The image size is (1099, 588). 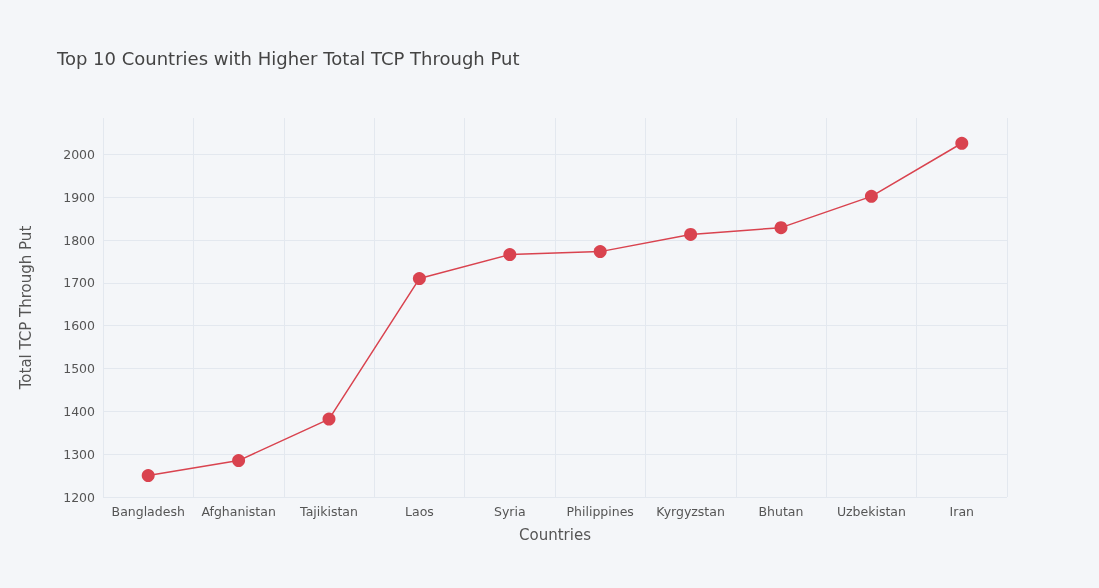 What do you see at coordinates (555, 534) in the screenshot?
I see `x-axis-title: Countries` at bounding box center [555, 534].